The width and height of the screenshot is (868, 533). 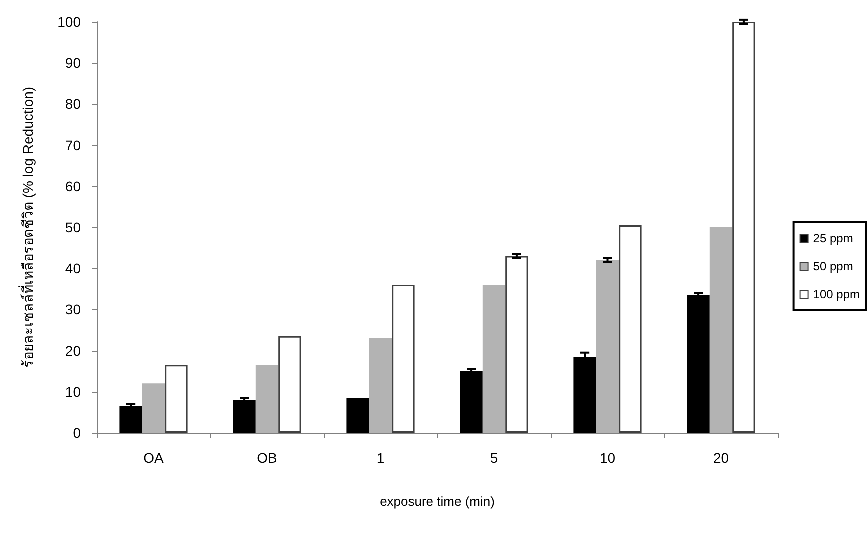 What do you see at coordinates (380, 458) in the screenshot?
I see `x-tick-label: 1` at bounding box center [380, 458].